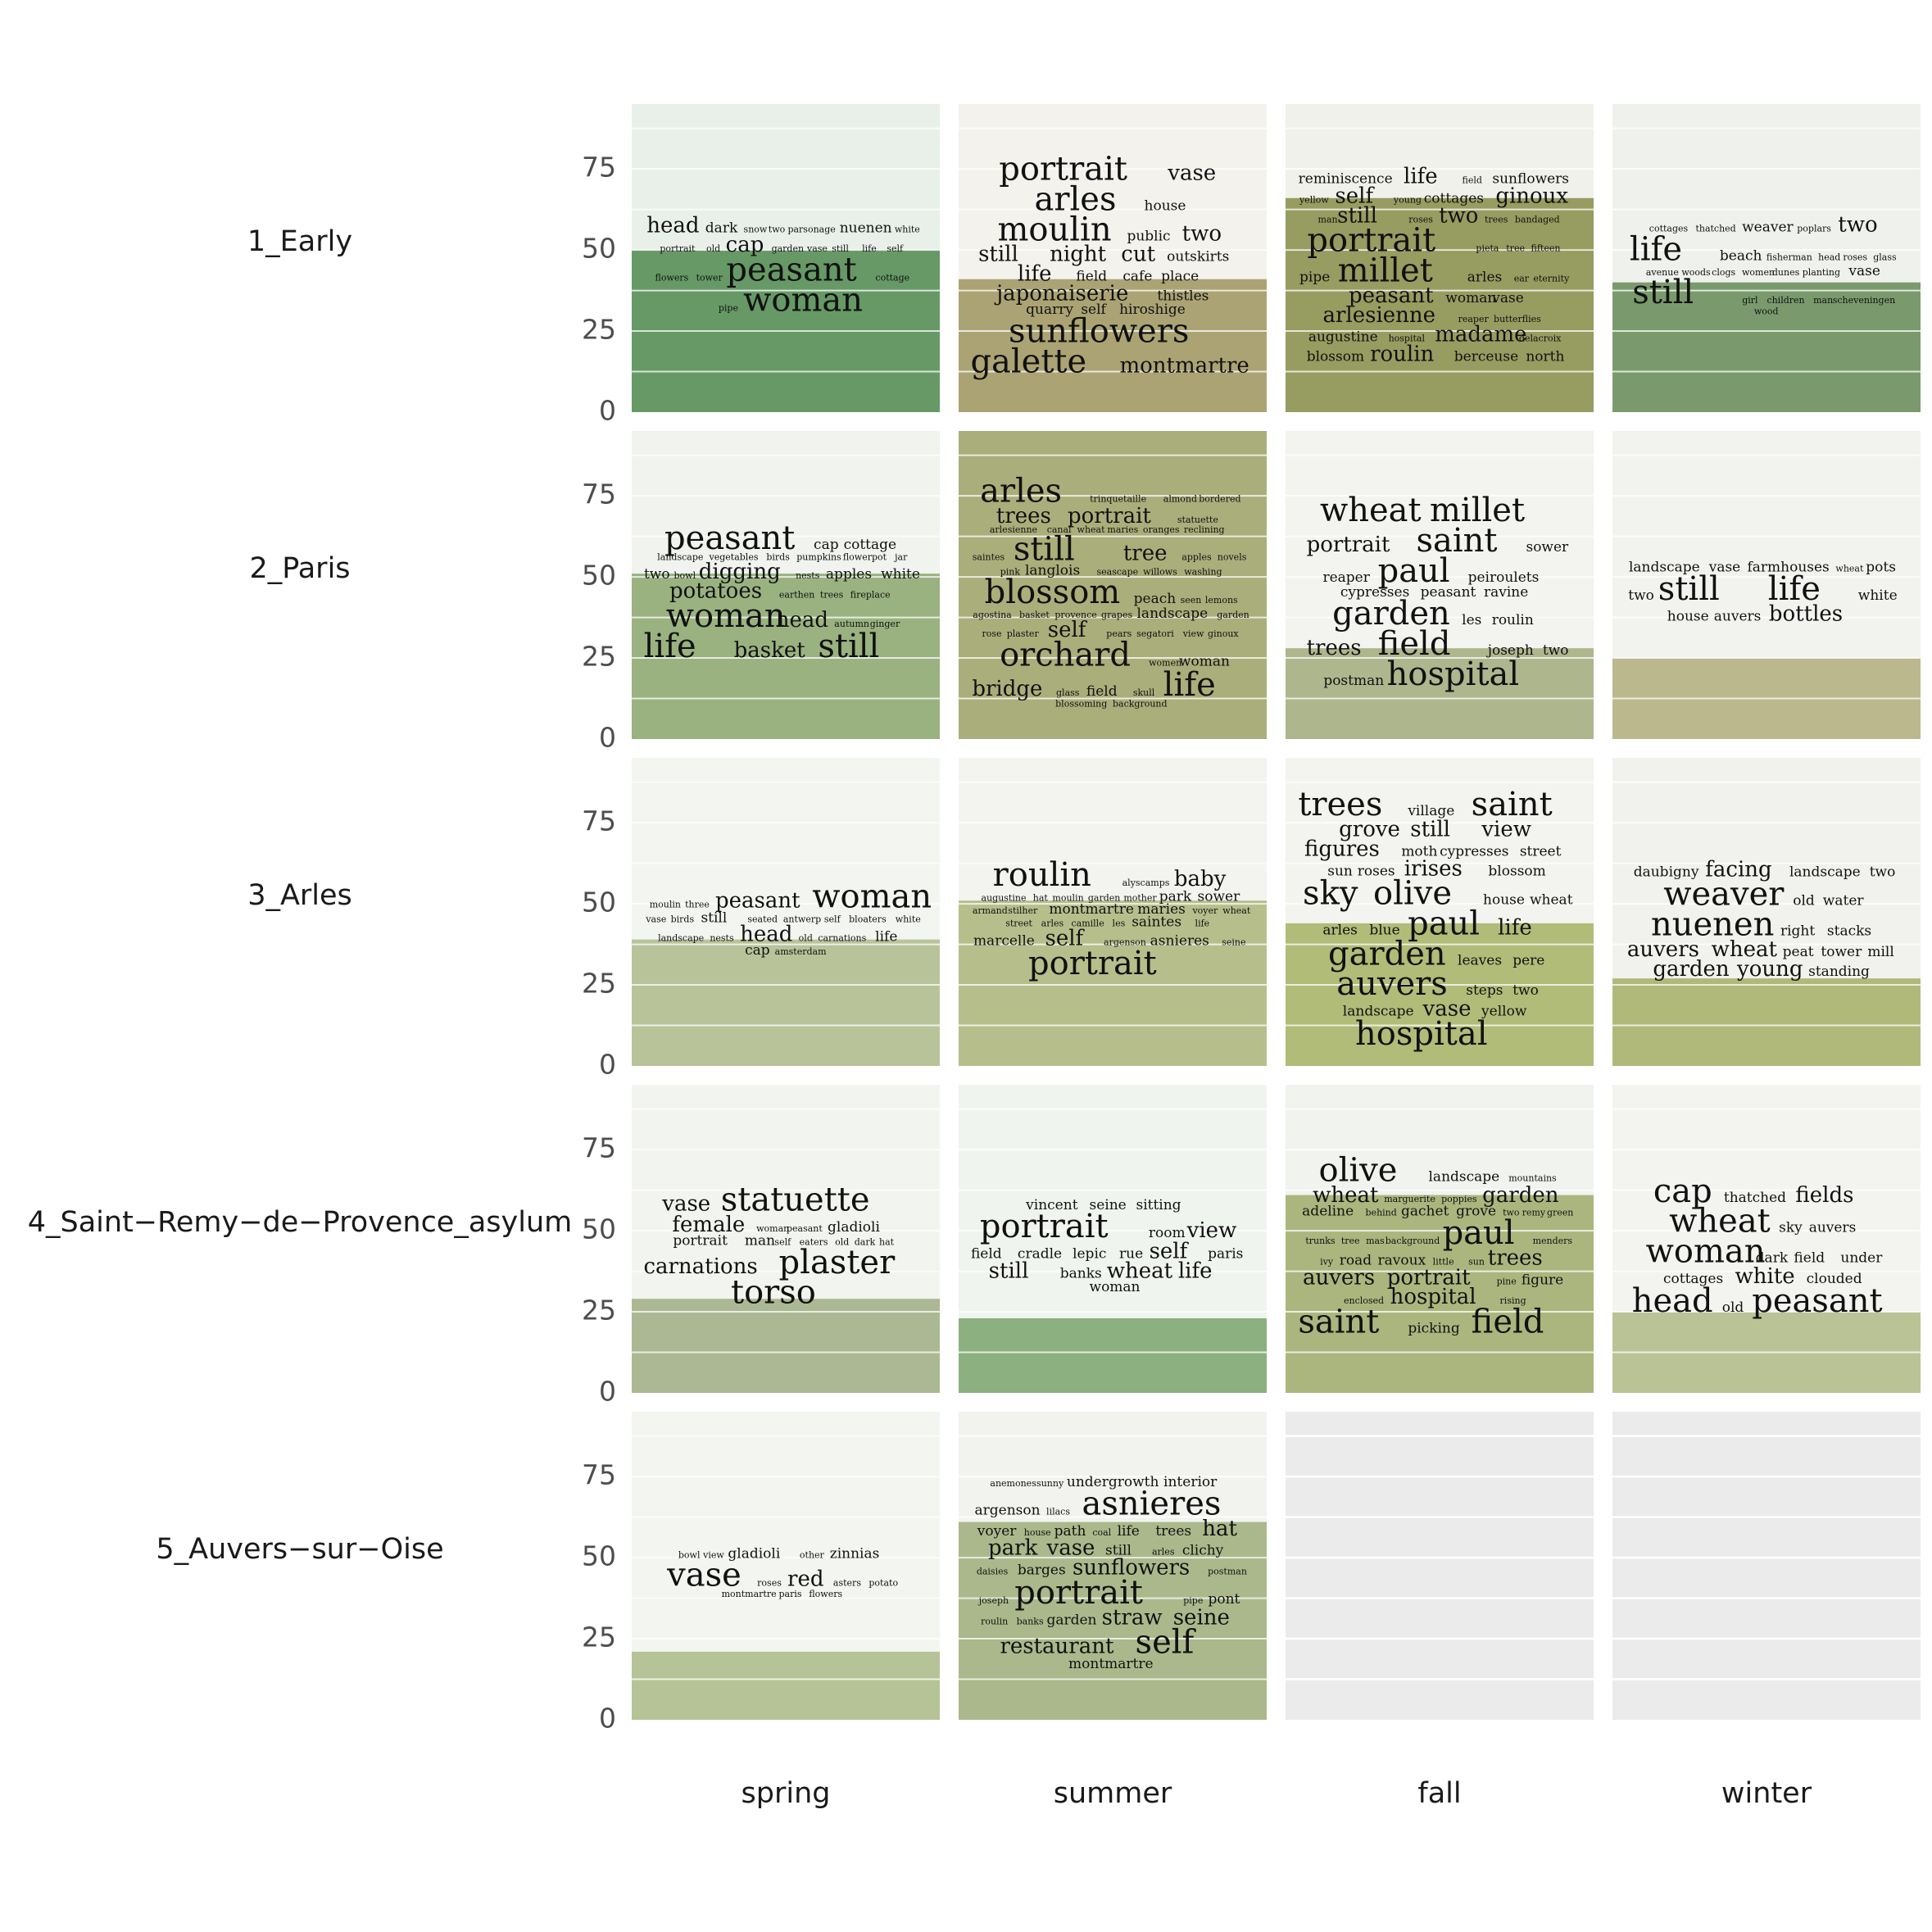  I want to click on cloud-word: saint, so click(1512, 804).